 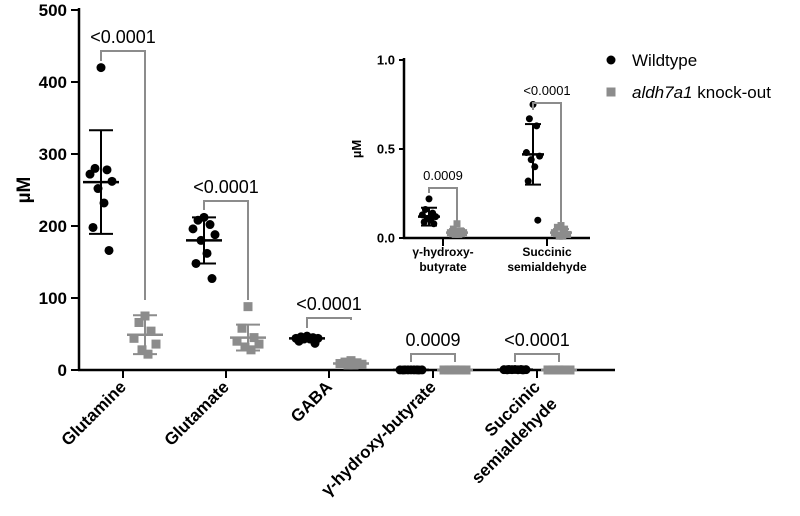 I want to click on y-tick-label: 400, so click(x=53, y=82).